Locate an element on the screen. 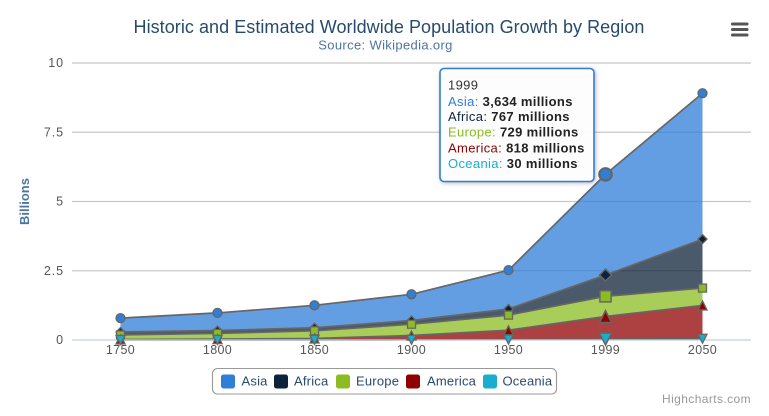  svg-text: Billions is located at coordinates (24, 201).